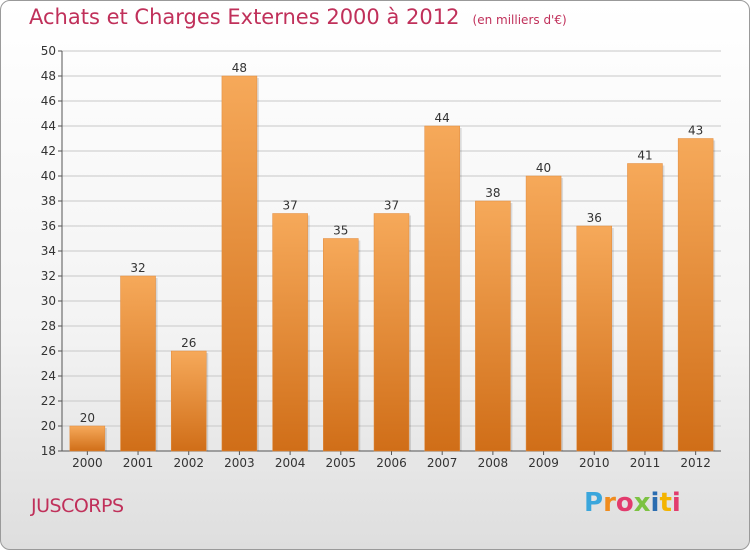 The height and width of the screenshot is (550, 750). Describe the element at coordinates (48, 151) in the screenshot. I see `y-tick-label: 42` at that location.